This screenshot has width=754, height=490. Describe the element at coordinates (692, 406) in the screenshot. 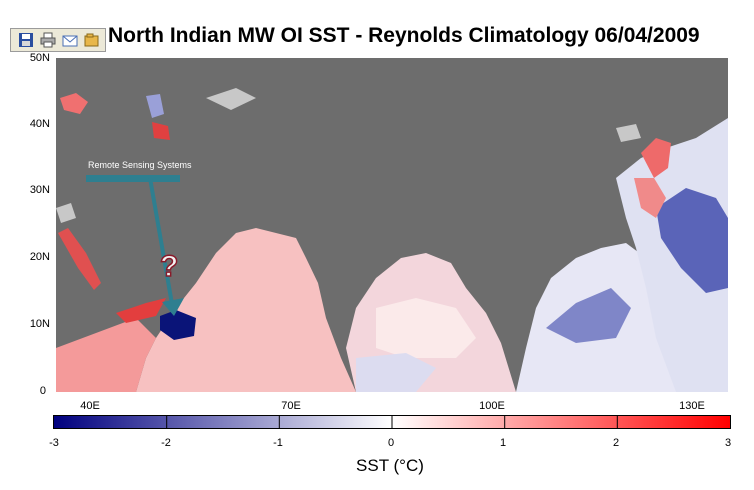

I see `x-tick-label: 130E` at that location.